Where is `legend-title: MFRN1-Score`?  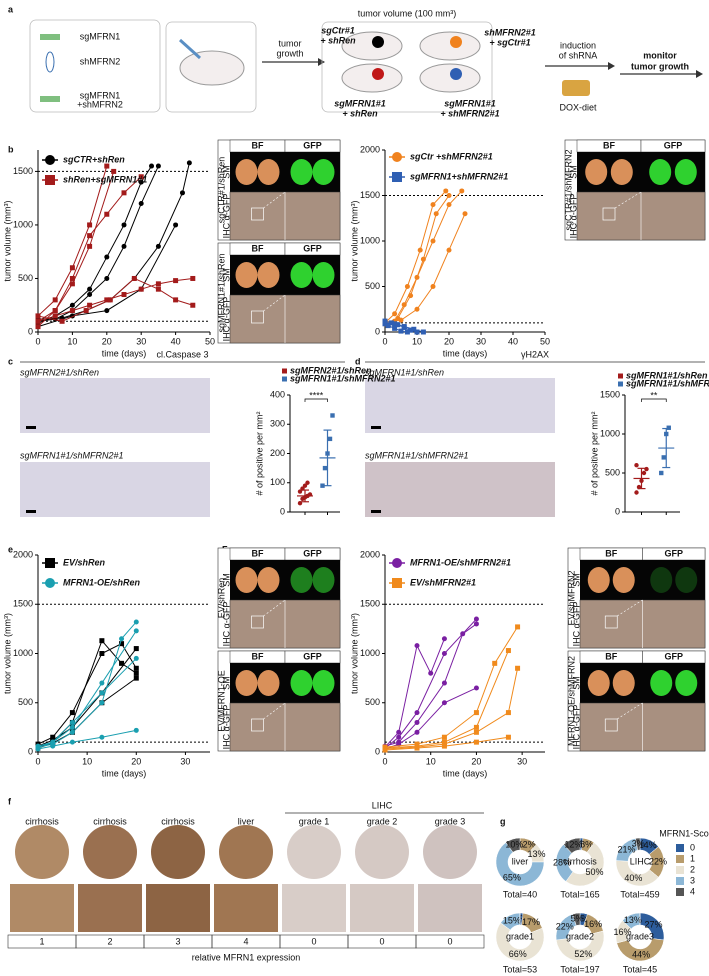
legend-title: MFRN1-Score is located at coordinates (684, 833).